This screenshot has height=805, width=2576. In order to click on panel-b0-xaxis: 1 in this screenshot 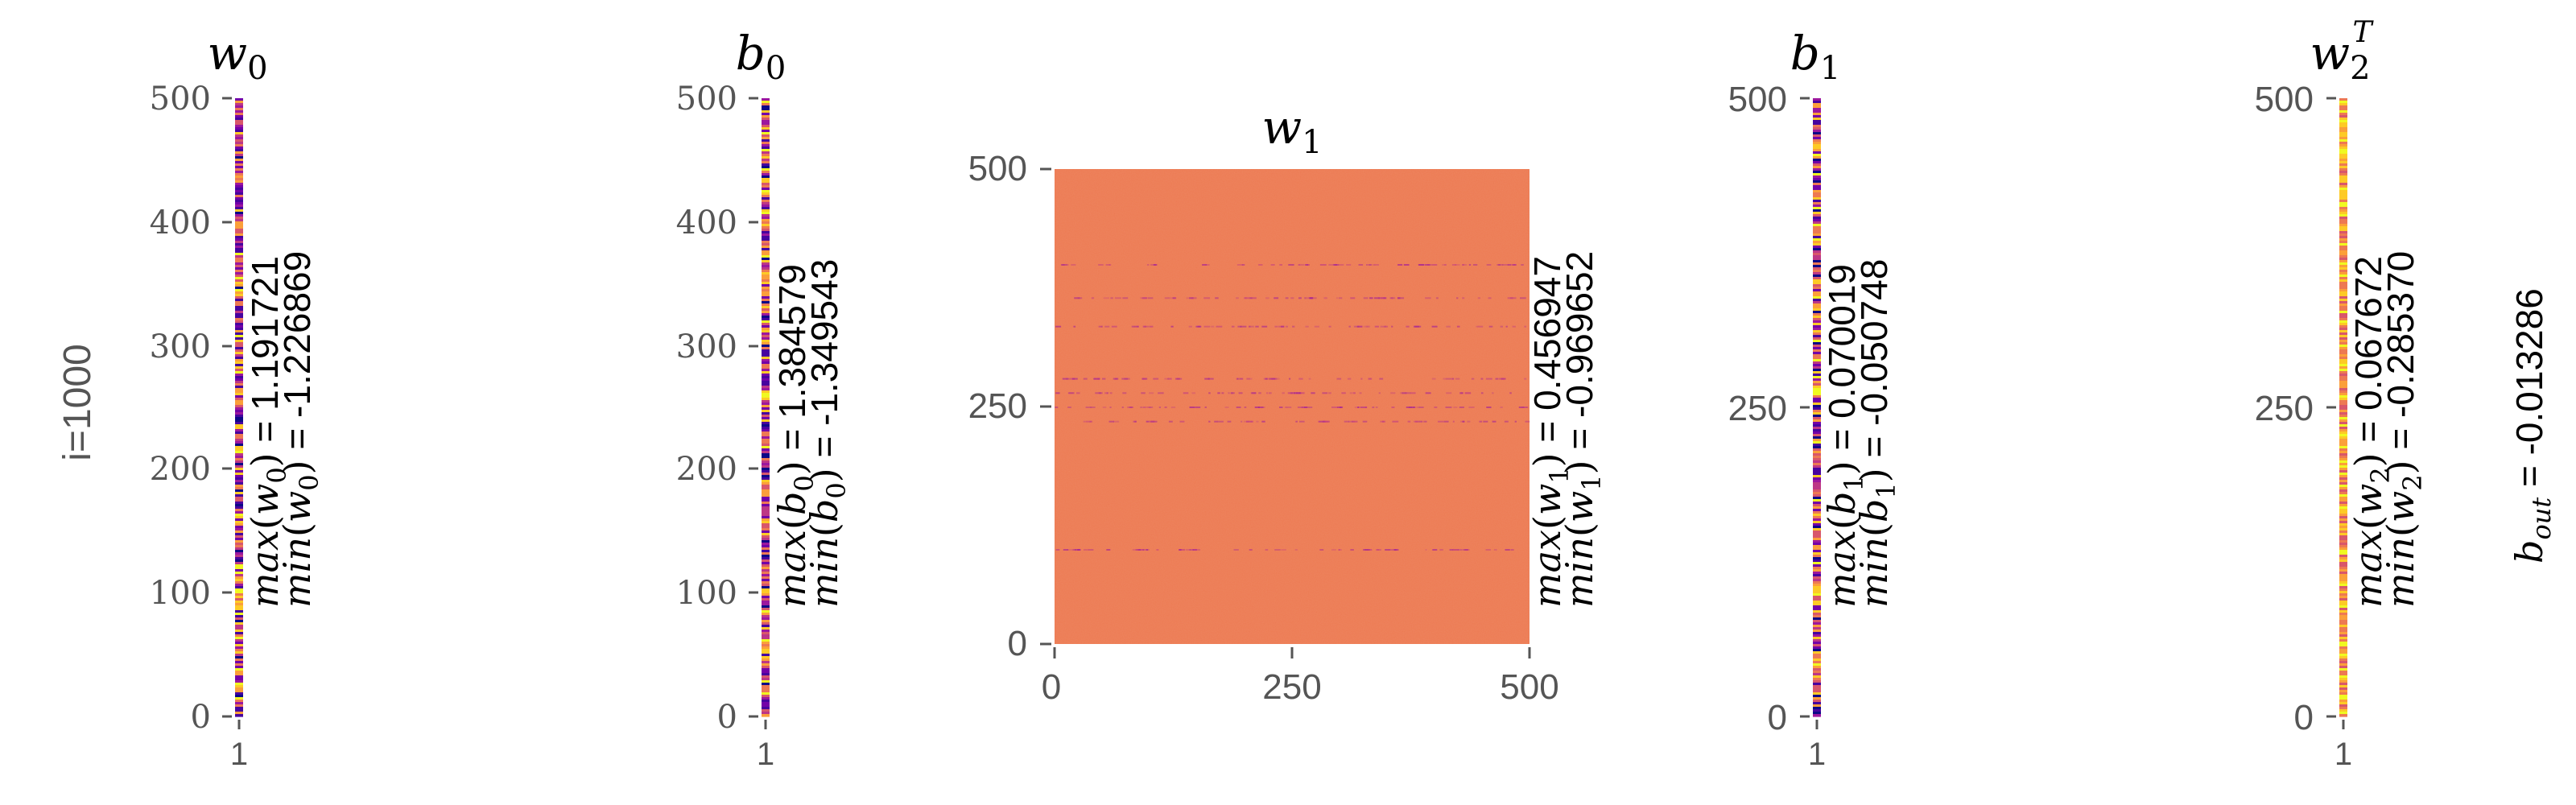, I will do `click(765, 746)`.